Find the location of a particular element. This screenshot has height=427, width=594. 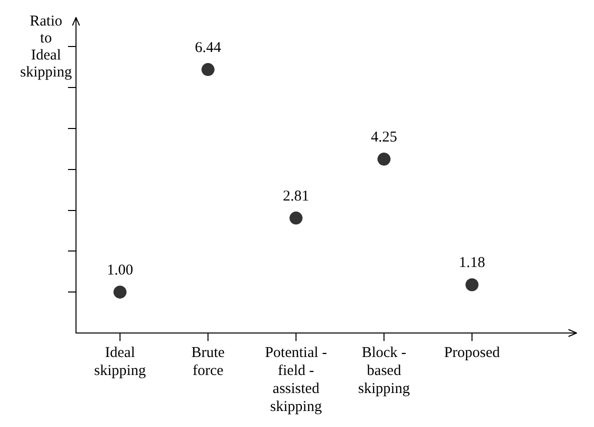

x-tick-label: Brute force is located at coordinates (208, 361).